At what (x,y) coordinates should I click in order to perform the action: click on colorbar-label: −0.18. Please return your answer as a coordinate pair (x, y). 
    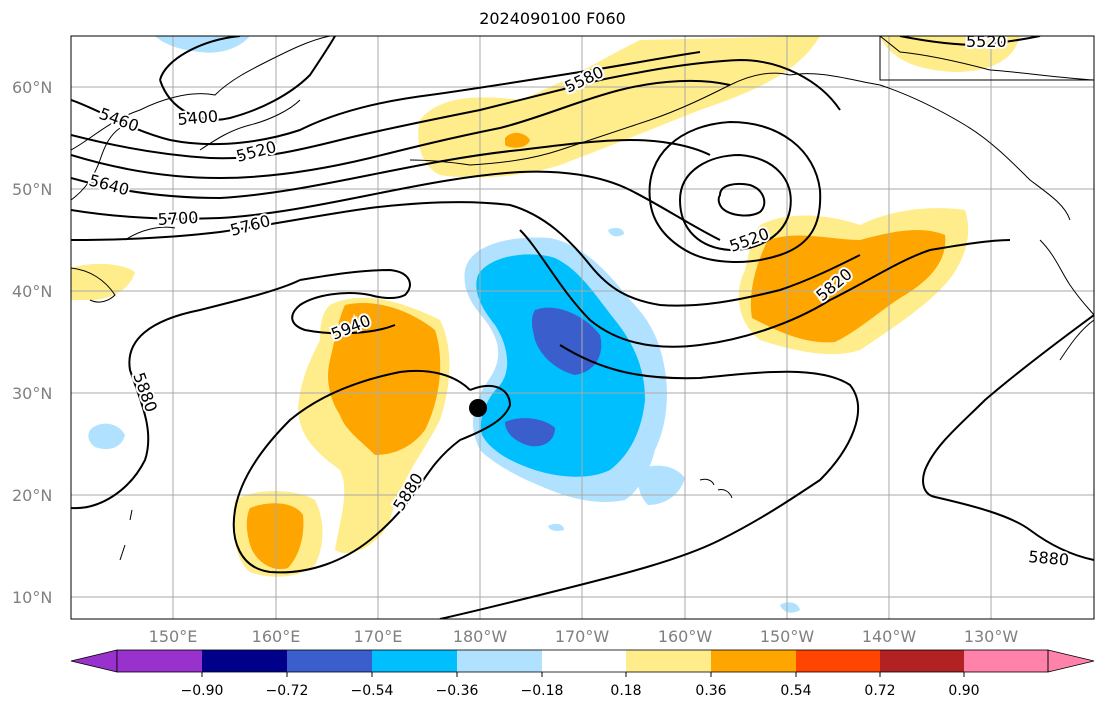
    Looking at the image, I should click on (542, 691).